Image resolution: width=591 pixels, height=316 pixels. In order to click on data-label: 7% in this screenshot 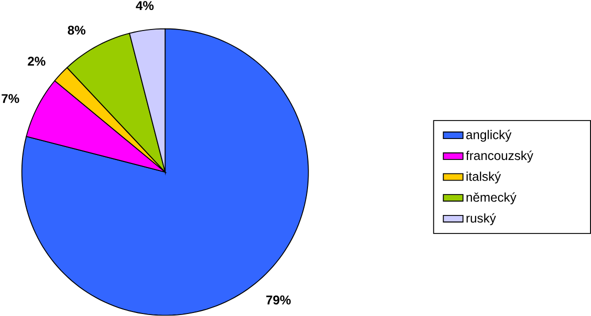, I will do `click(11, 99)`.